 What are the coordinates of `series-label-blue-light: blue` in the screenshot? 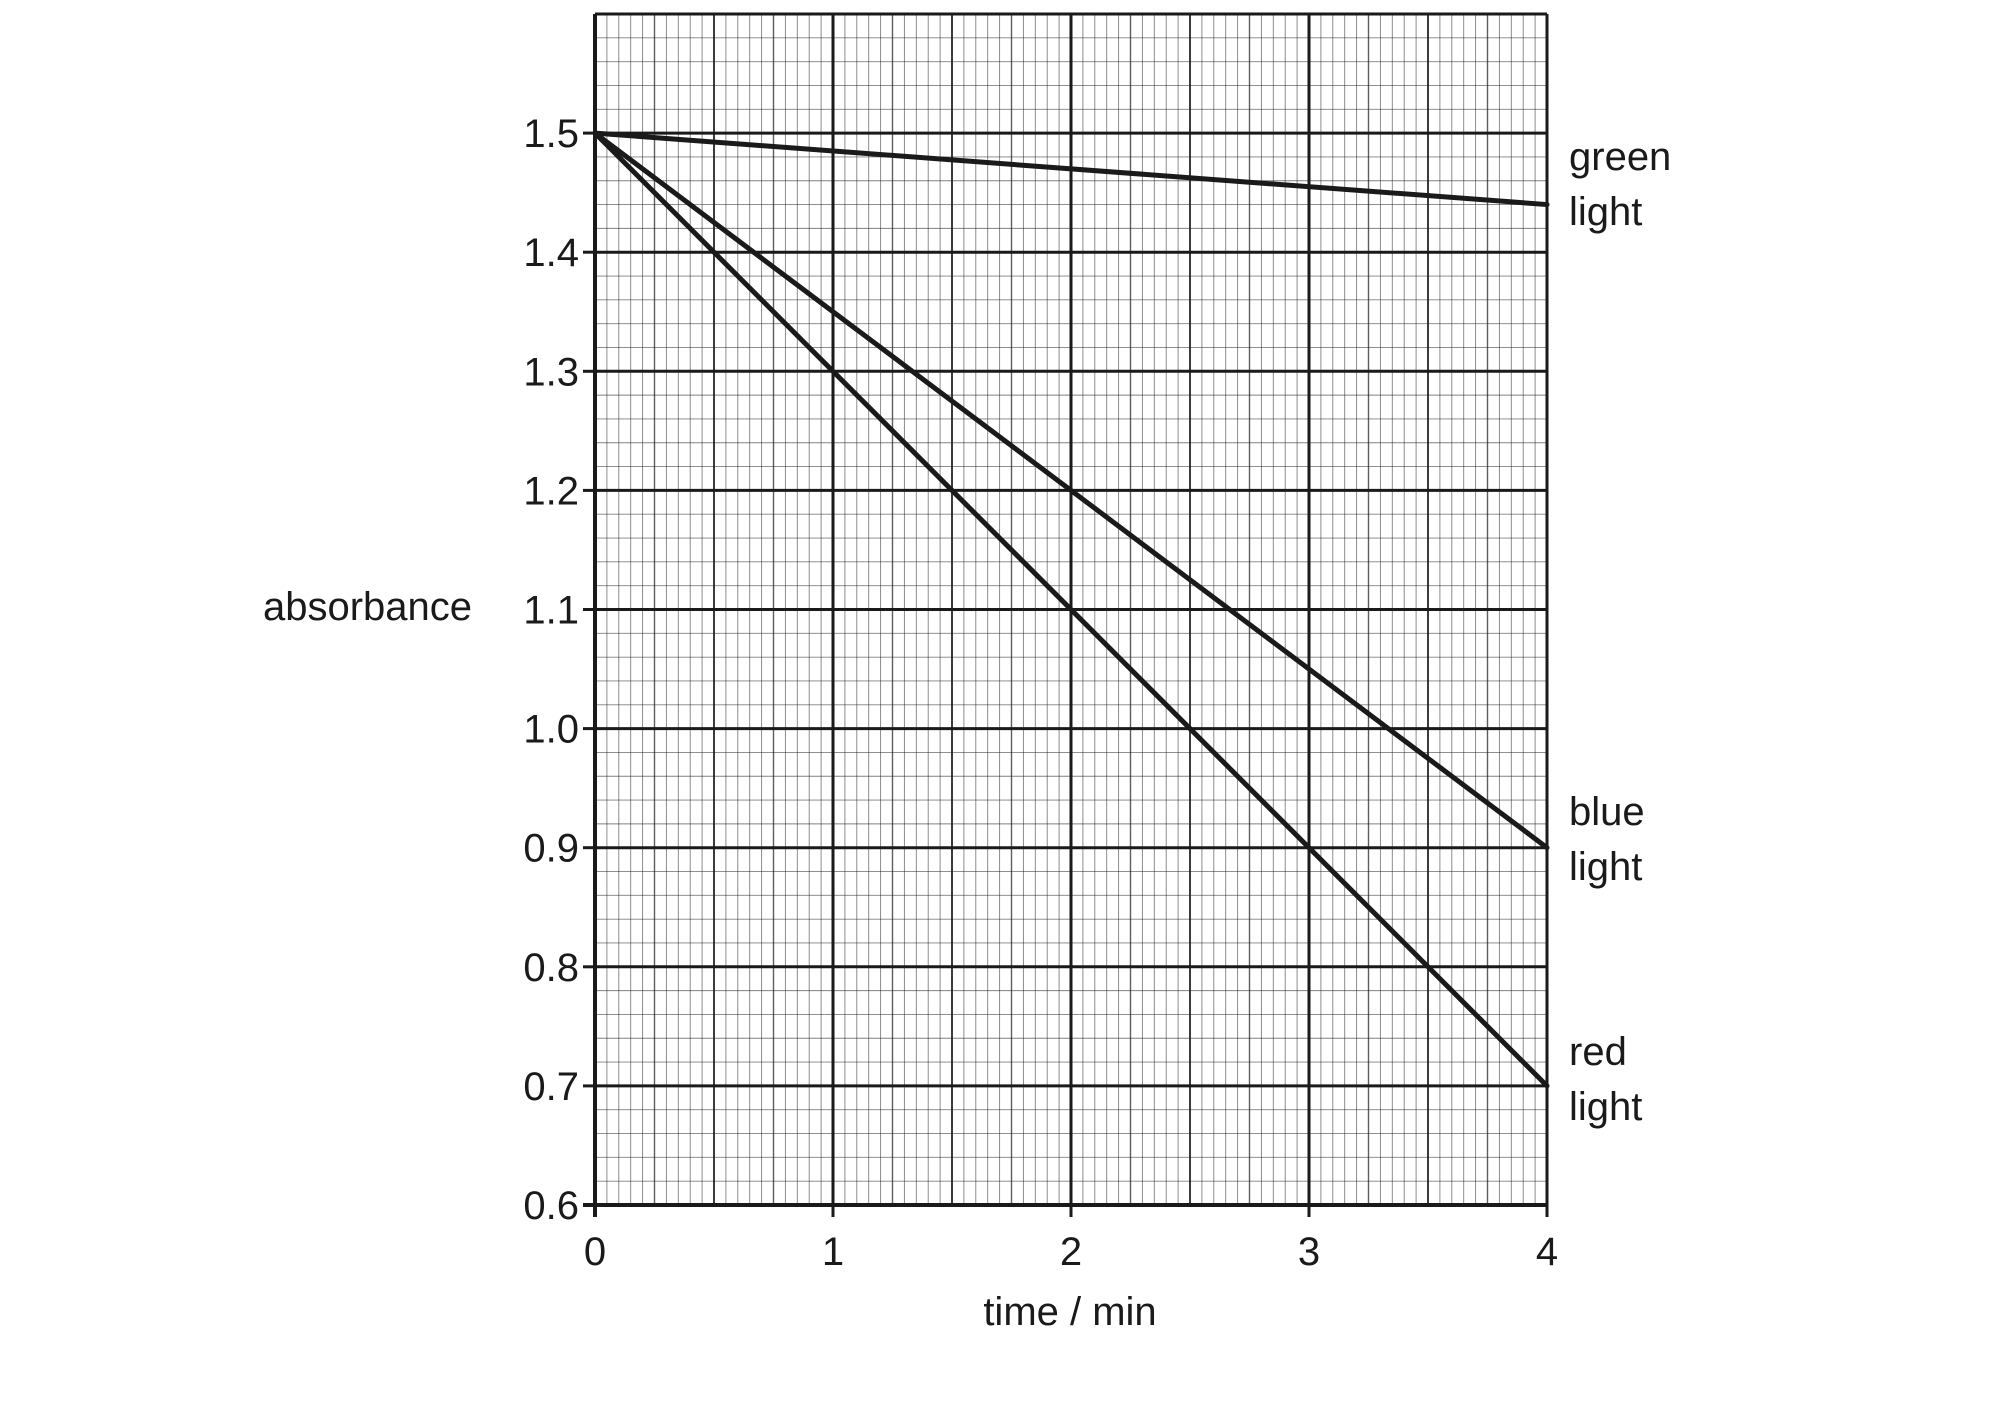 It's located at (1607, 812).